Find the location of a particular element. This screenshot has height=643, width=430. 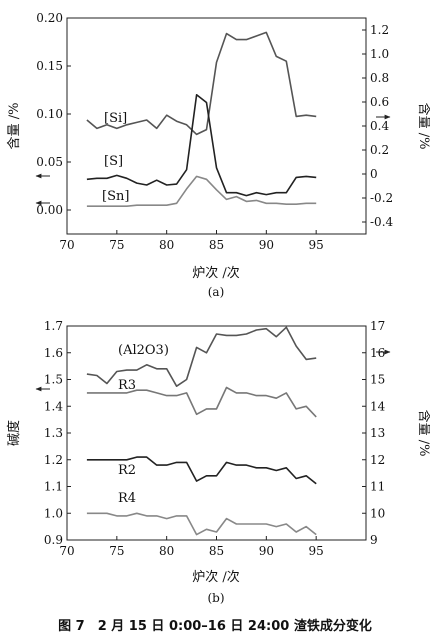

axis-arrows-b is located at coordinates (213, 370).